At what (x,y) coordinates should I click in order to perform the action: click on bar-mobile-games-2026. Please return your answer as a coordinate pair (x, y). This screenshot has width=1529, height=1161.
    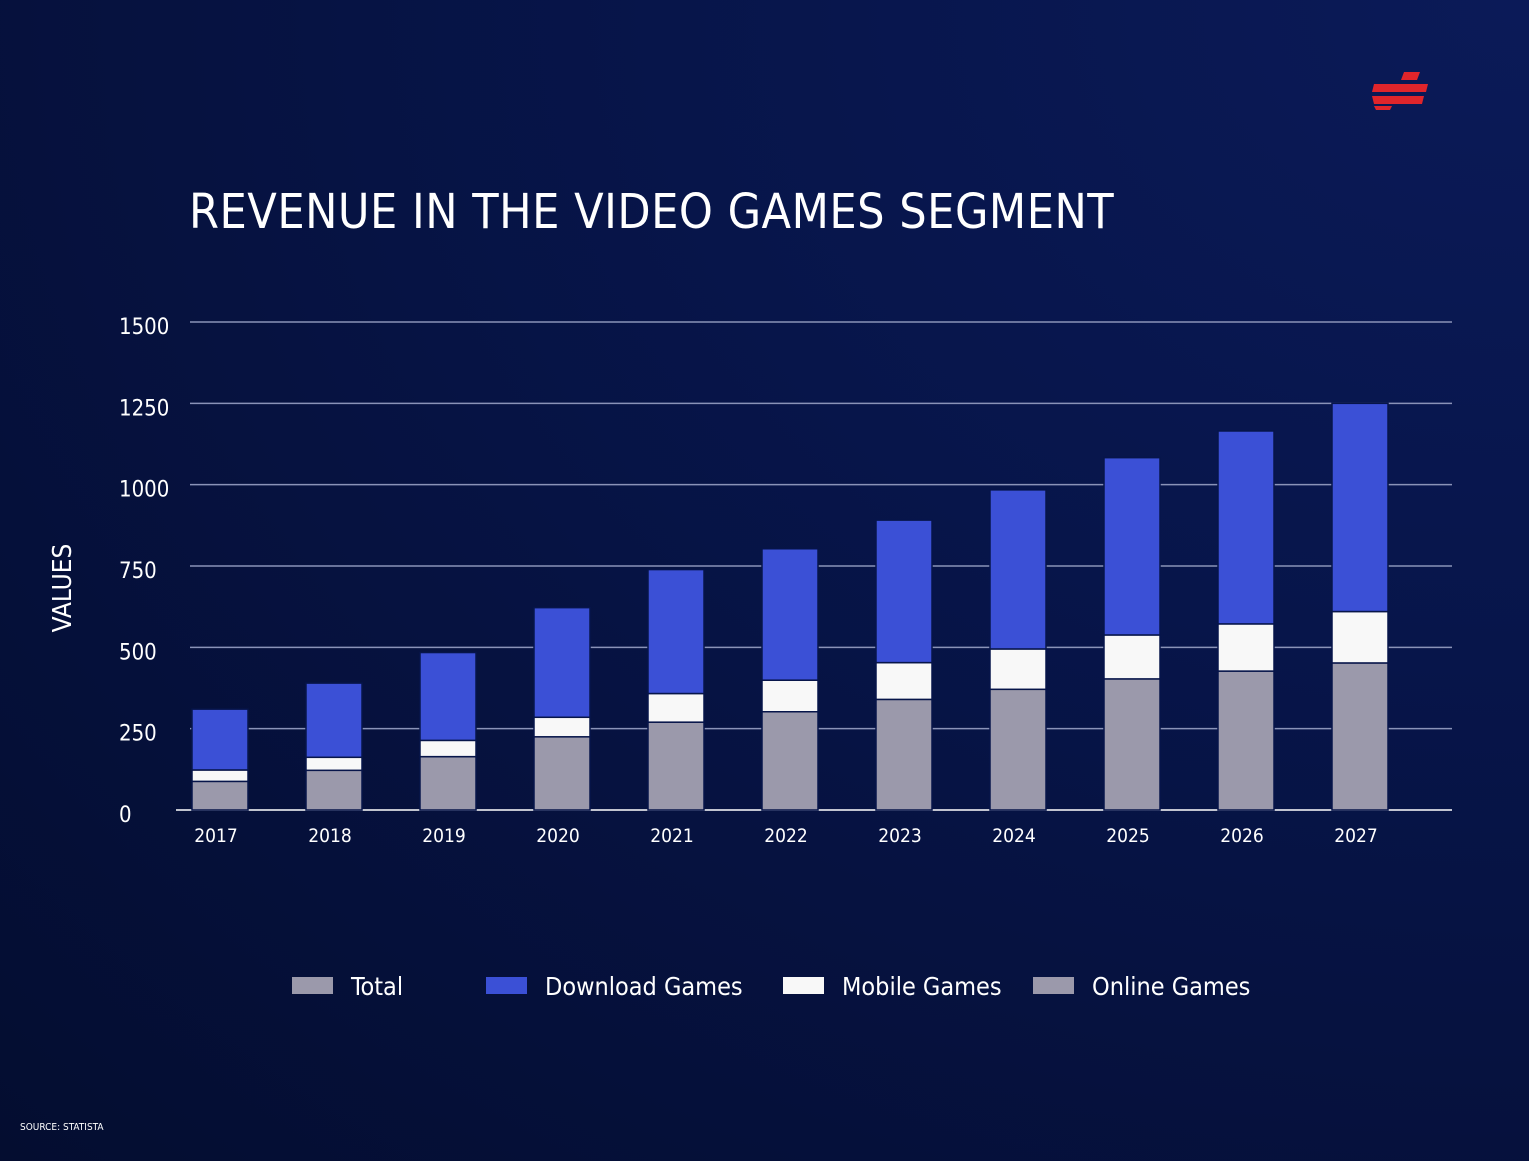
    Looking at the image, I should click on (1246, 647).